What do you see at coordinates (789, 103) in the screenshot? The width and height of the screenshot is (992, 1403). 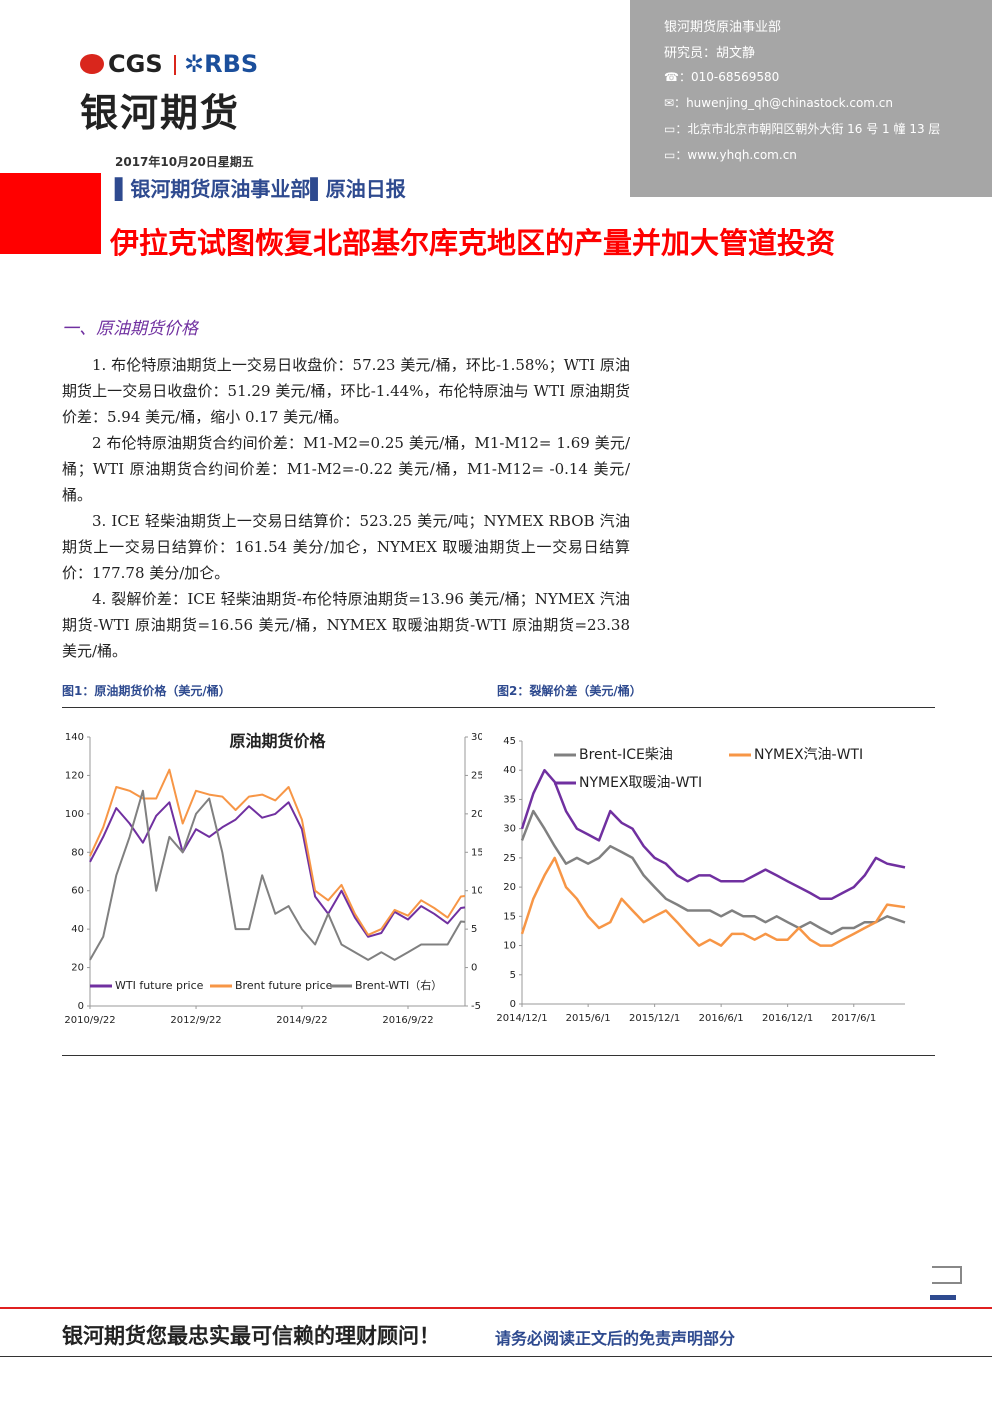 I see `contact-line: huwenjing_qh@chinastock.com.cn` at bounding box center [789, 103].